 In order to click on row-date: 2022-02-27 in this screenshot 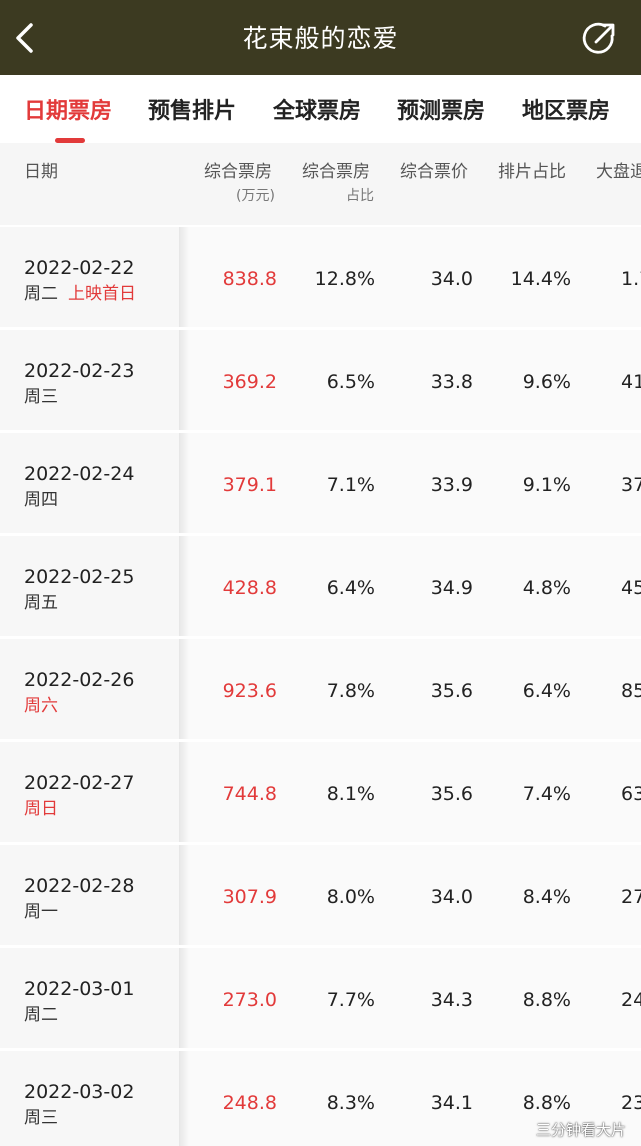, I will do `click(79, 783)`.